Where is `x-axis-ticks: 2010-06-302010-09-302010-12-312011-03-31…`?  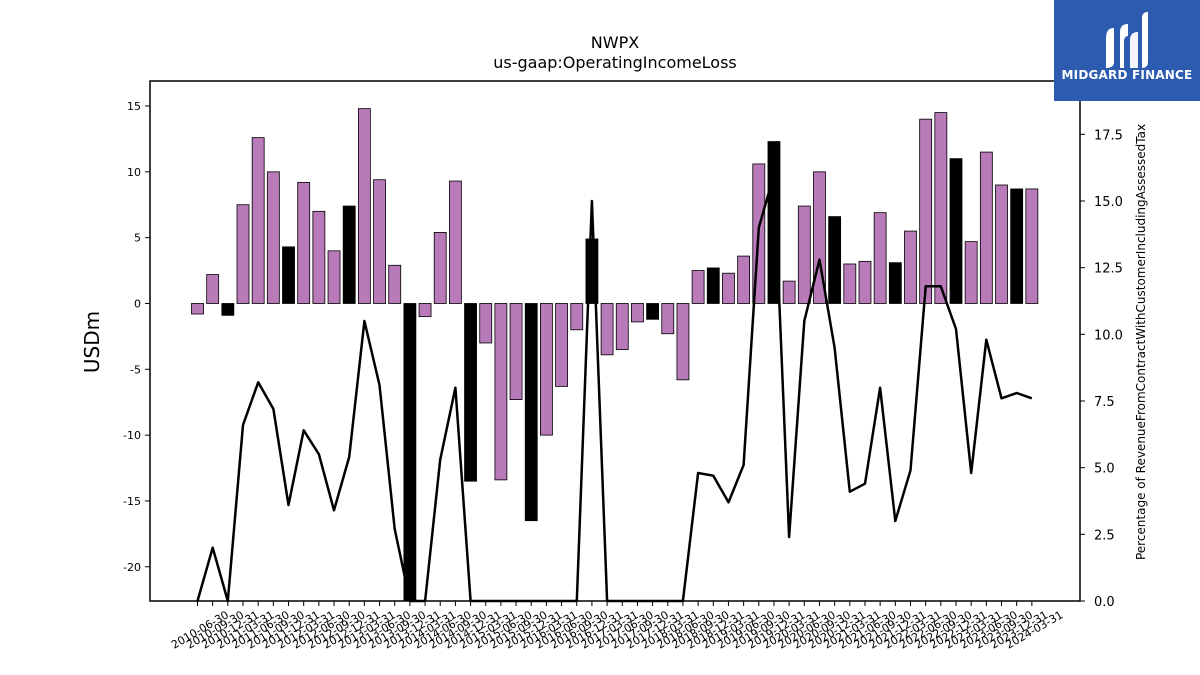 x-axis-ticks: 2010-06-302010-09-302010-12-312011-03-31… is located at coordinates (617, 626).